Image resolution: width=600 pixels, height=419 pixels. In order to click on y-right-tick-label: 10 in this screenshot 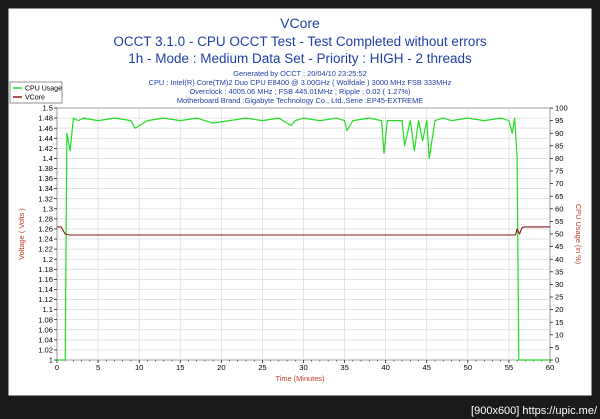, I will do `click(559, 334)`.